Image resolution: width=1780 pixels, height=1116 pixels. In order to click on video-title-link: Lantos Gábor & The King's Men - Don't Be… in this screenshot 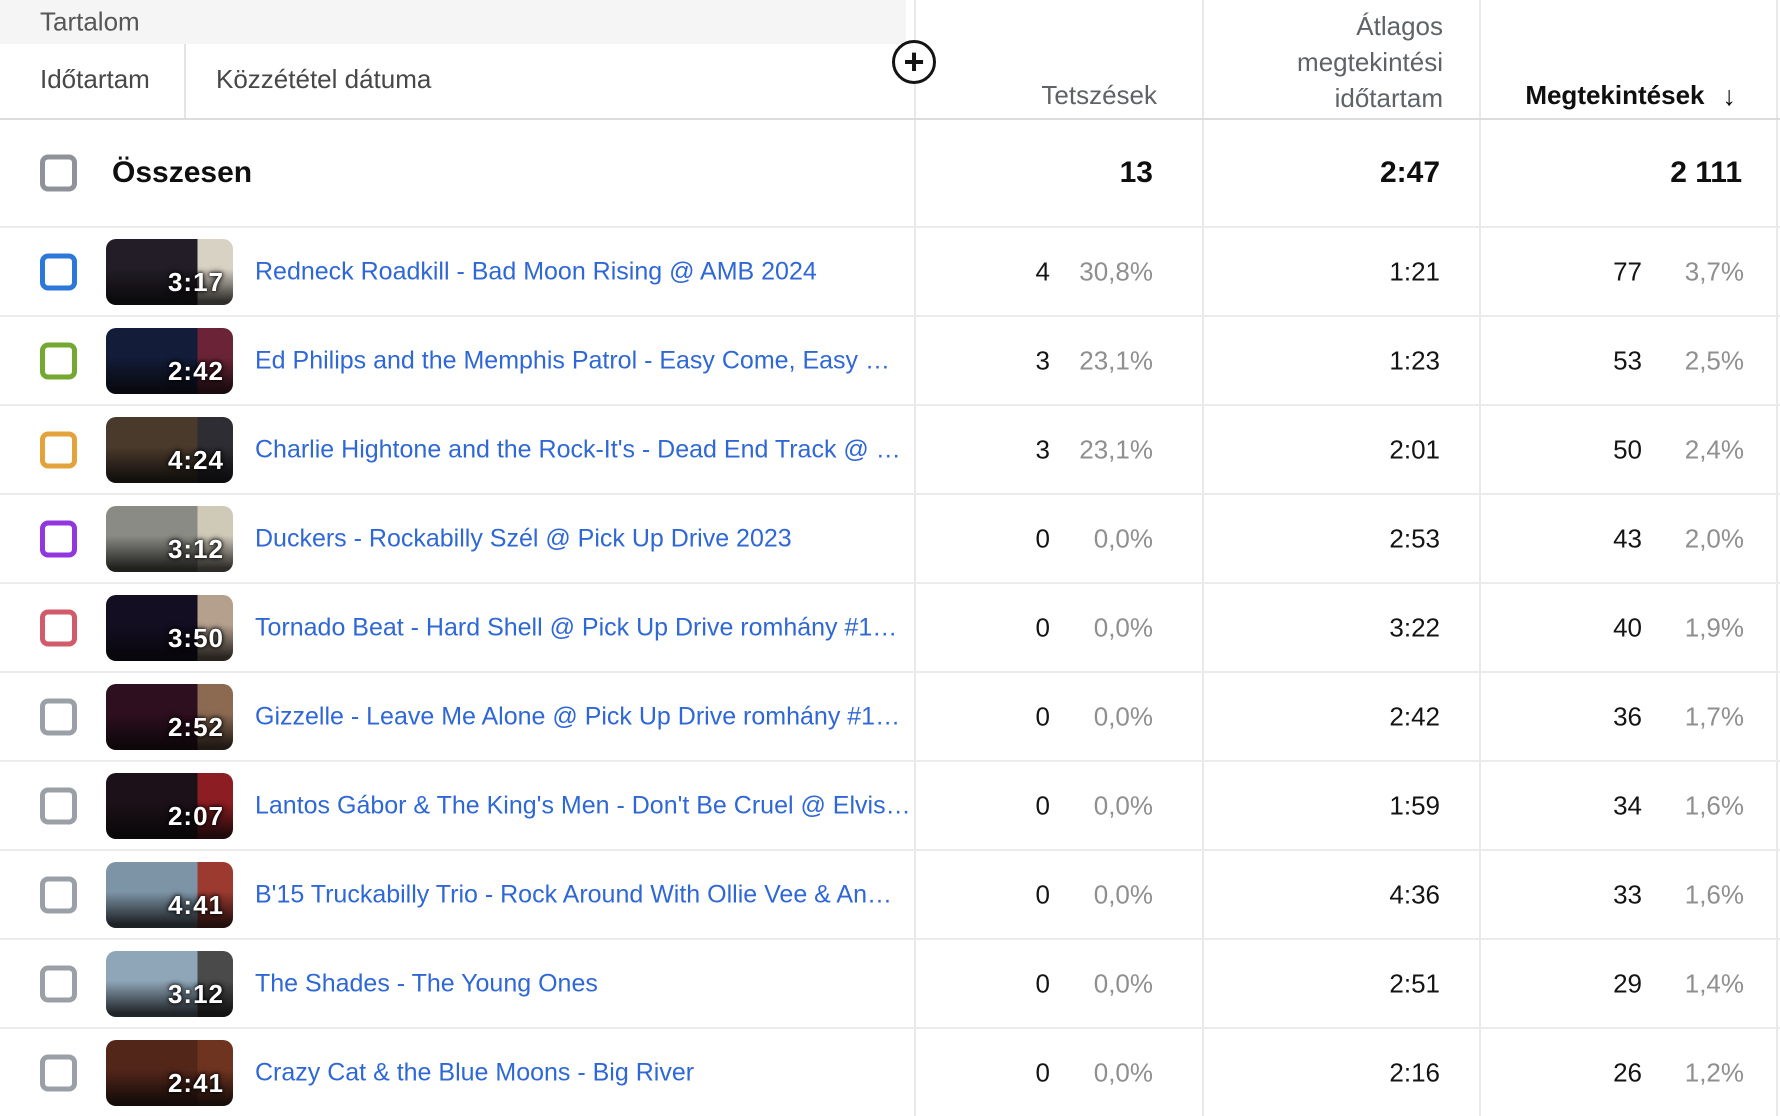, I will do `click(583, 805)`.